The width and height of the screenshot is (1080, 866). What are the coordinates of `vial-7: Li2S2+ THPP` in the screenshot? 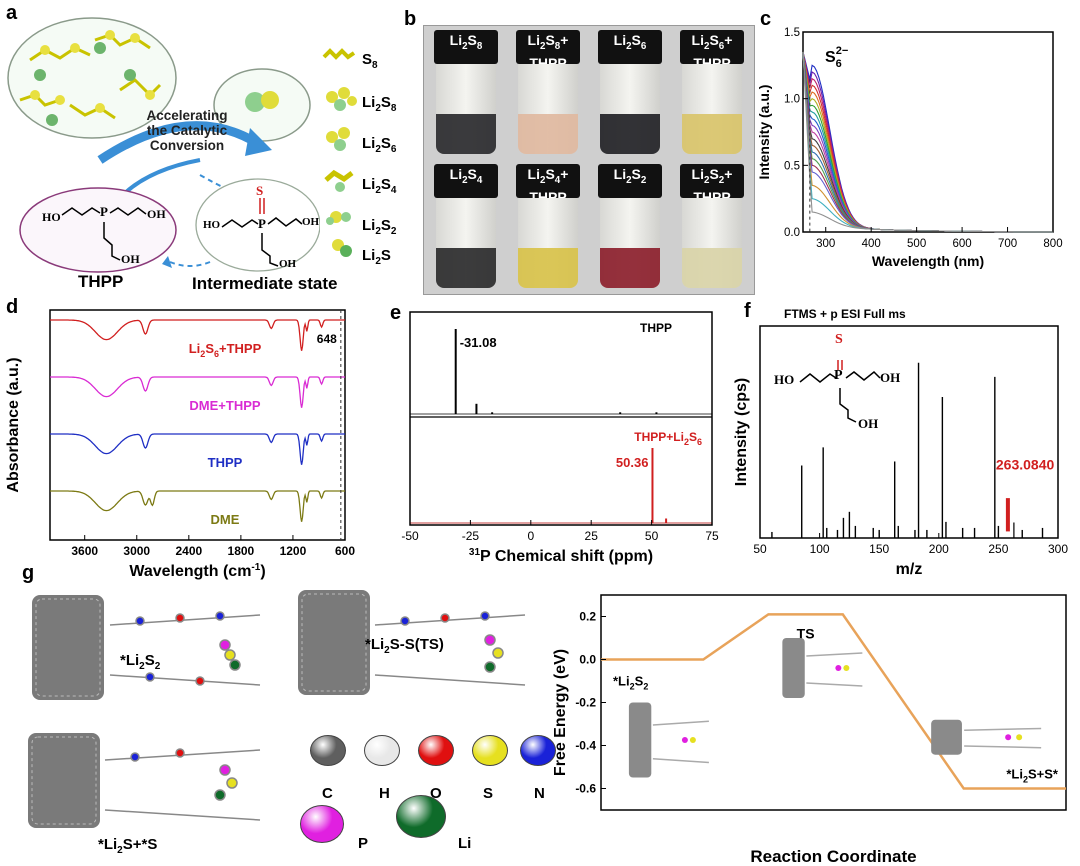 It's located at (712, 227).